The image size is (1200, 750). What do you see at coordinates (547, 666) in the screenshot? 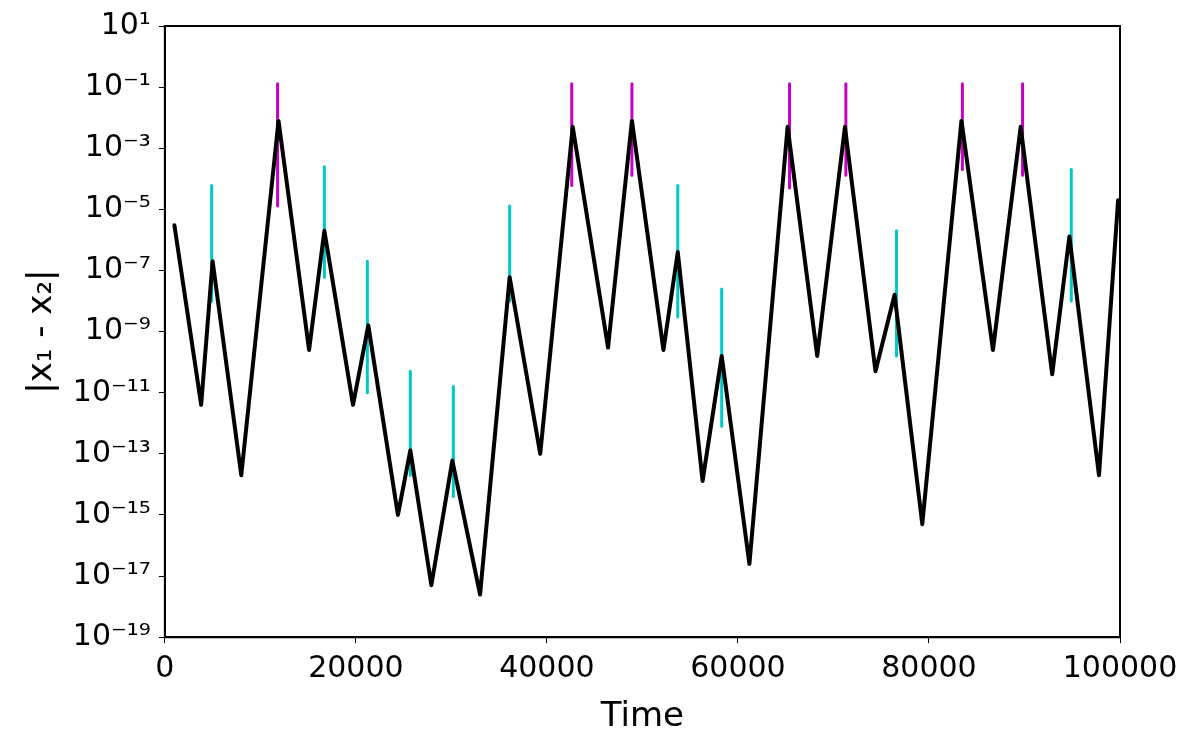
I see `x-tick-label: 40000` at bounding box center [547, 666].